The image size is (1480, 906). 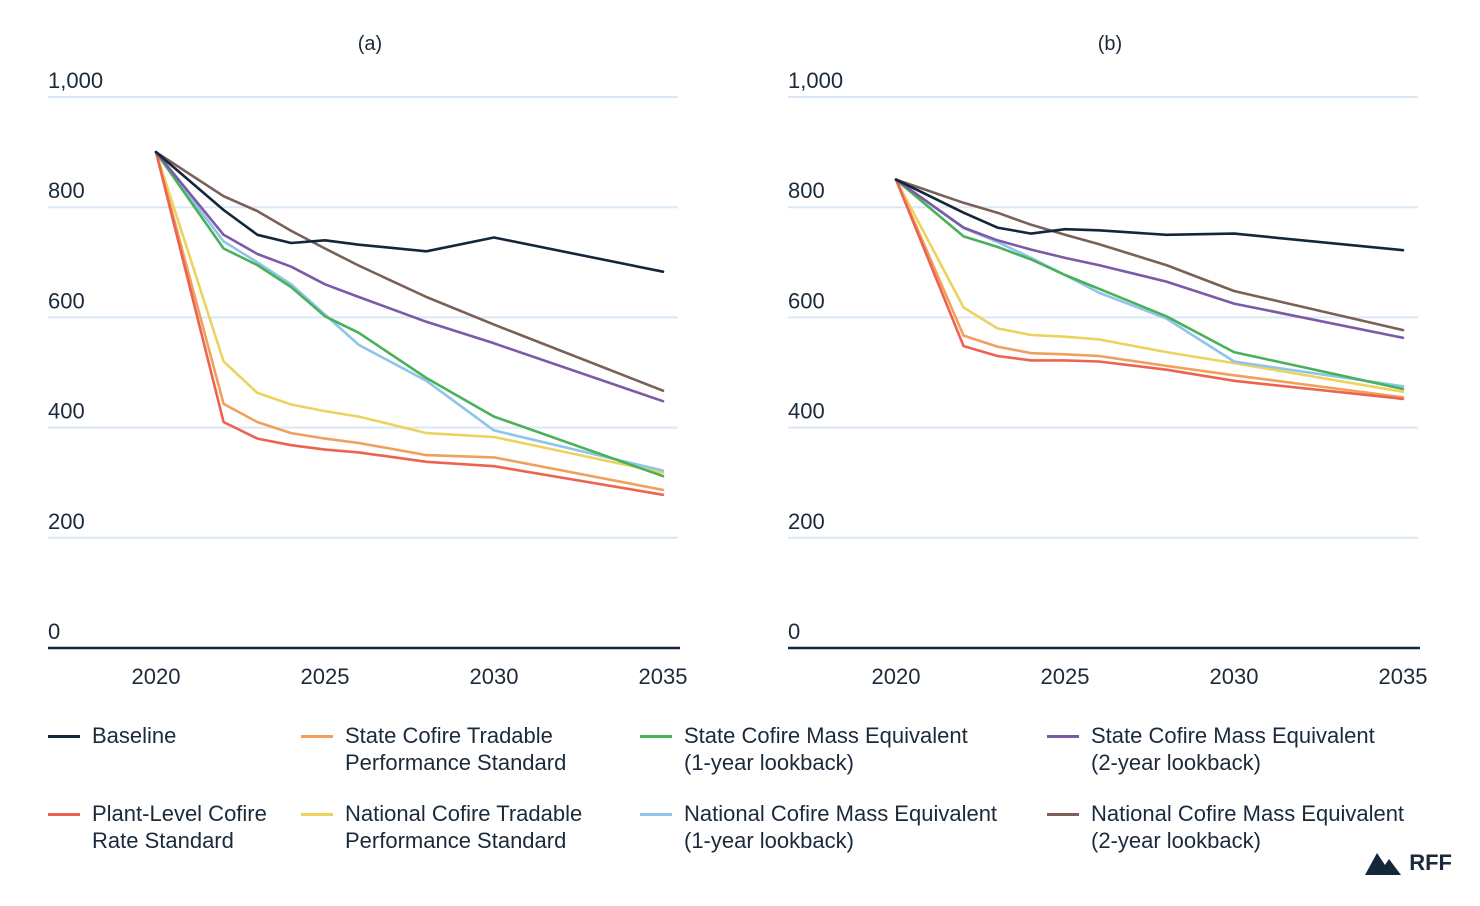 I want to click on series-line-national-cofire-mass-equivalent-1-year-lookback, so click(x=1149, y=283).